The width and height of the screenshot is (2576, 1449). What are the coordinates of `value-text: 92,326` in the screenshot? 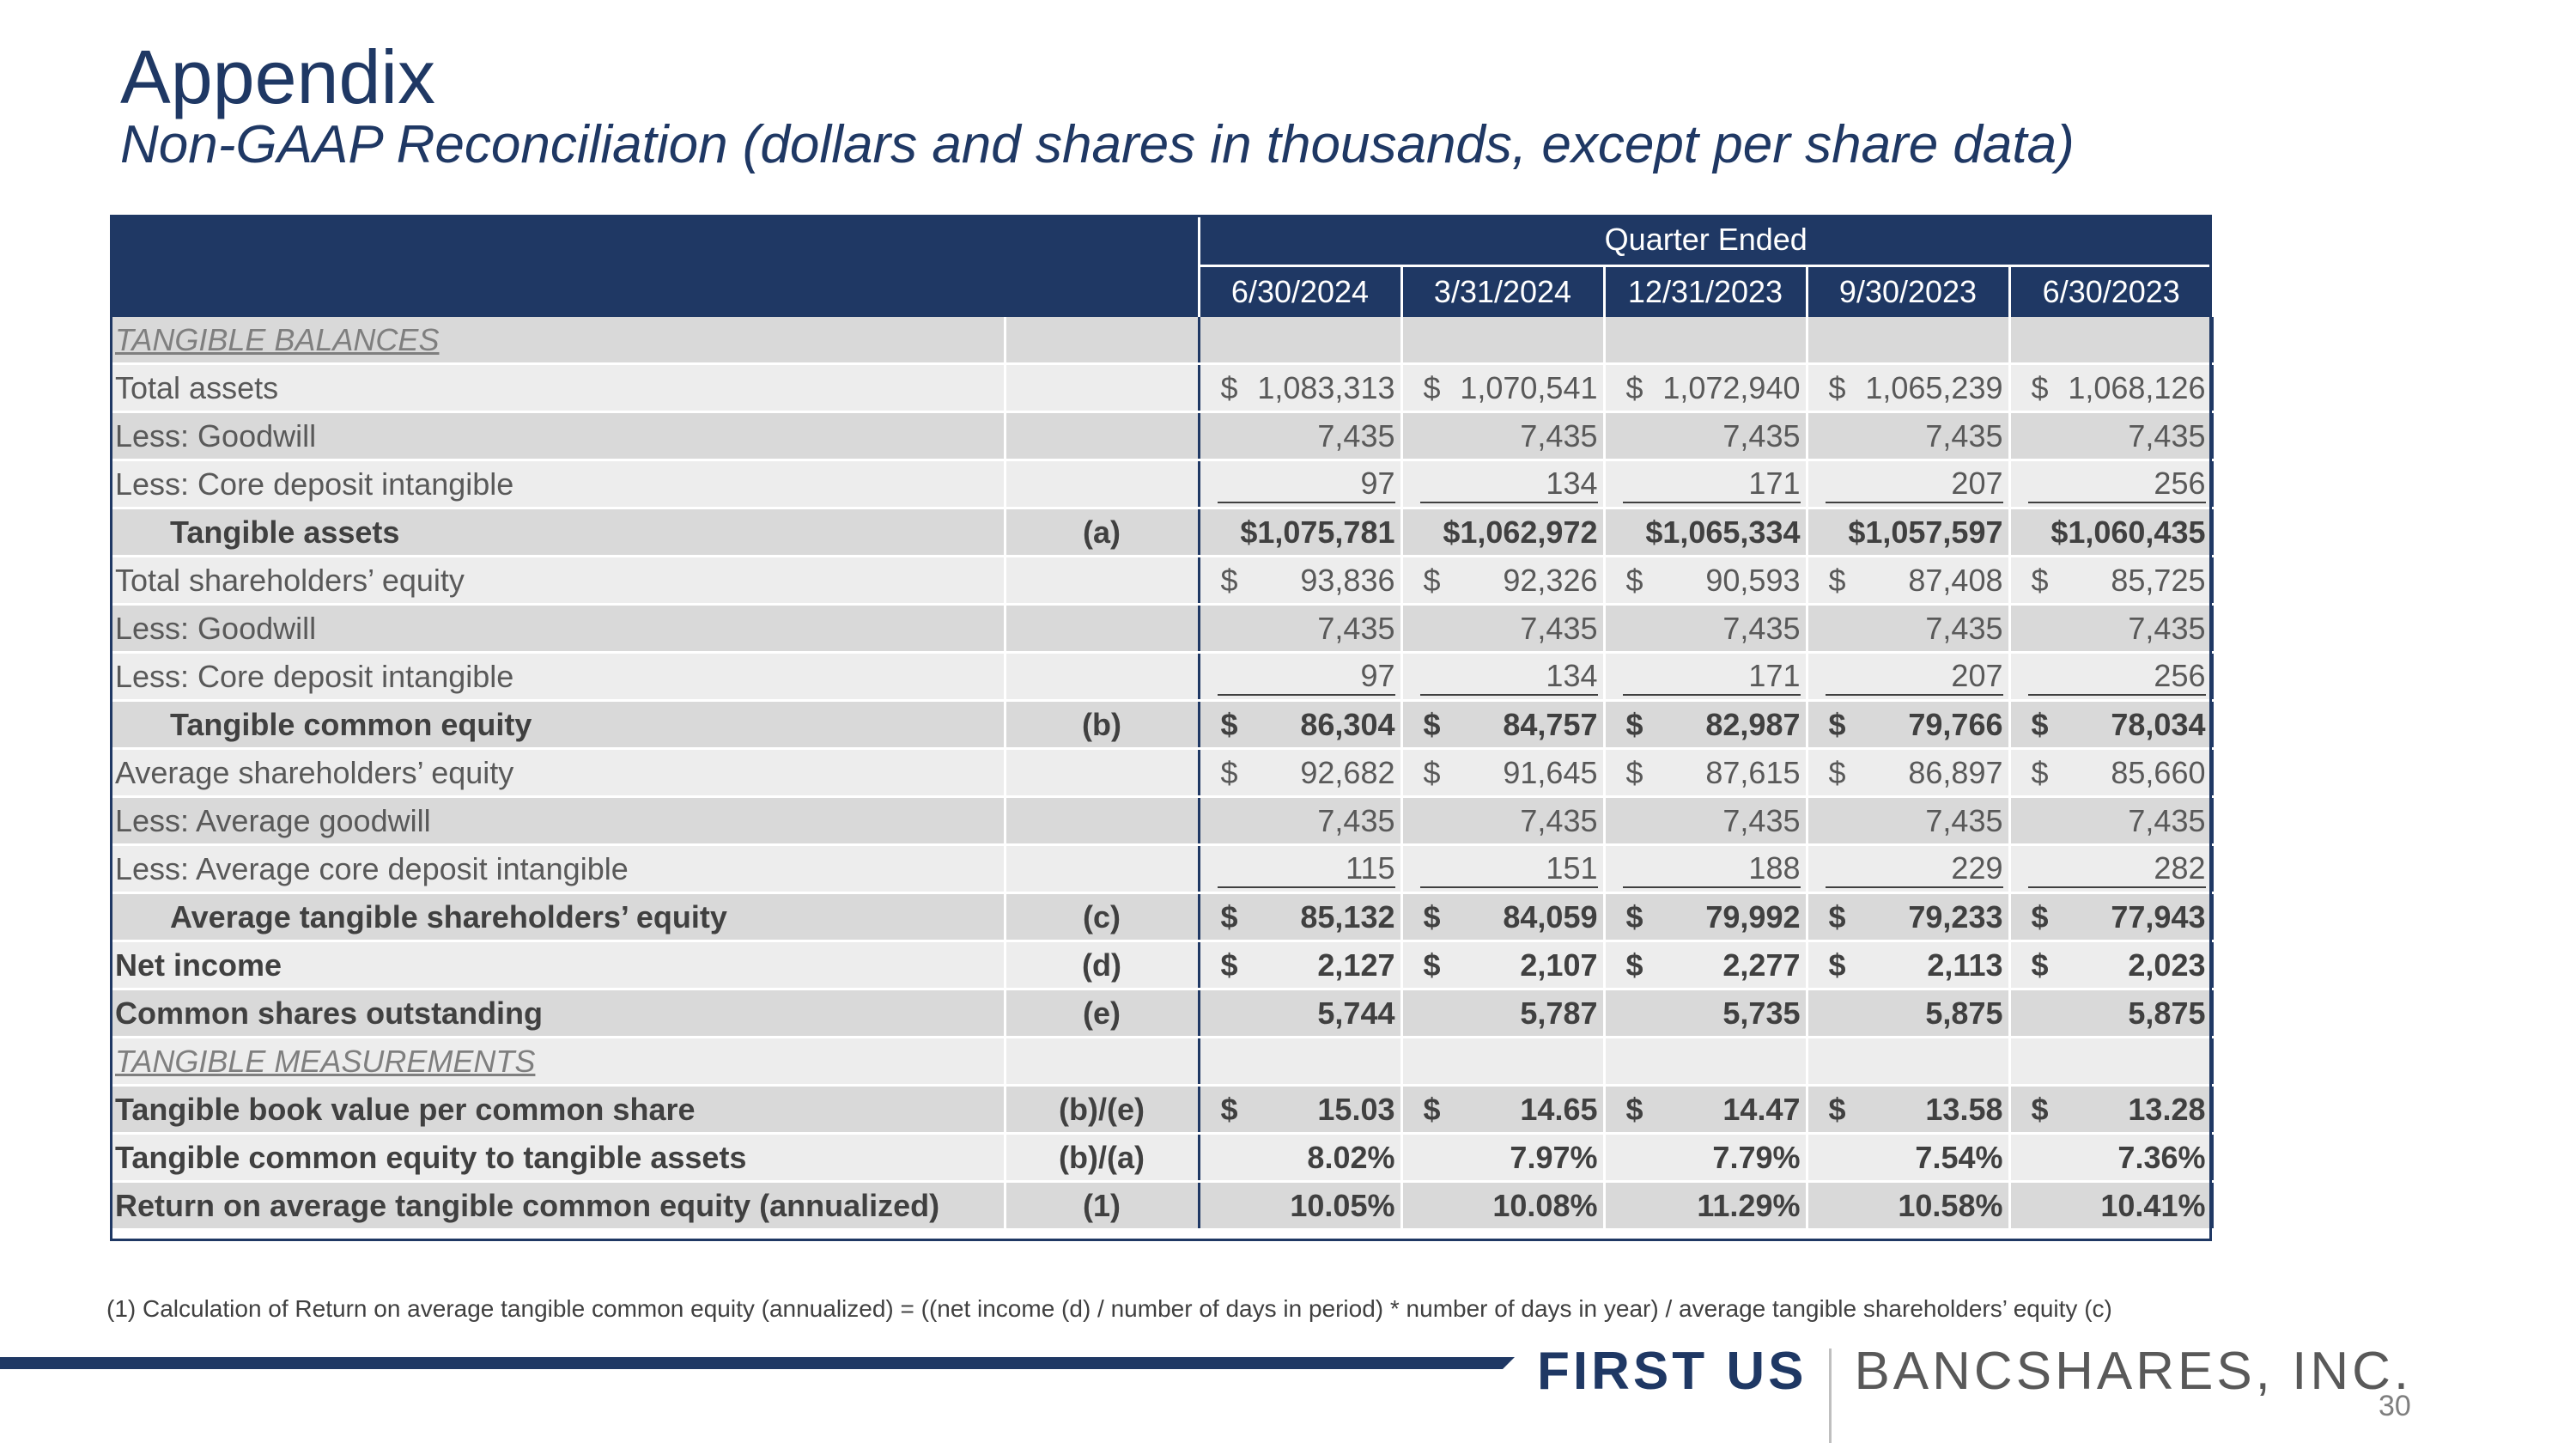 It's located at (1550, 580).